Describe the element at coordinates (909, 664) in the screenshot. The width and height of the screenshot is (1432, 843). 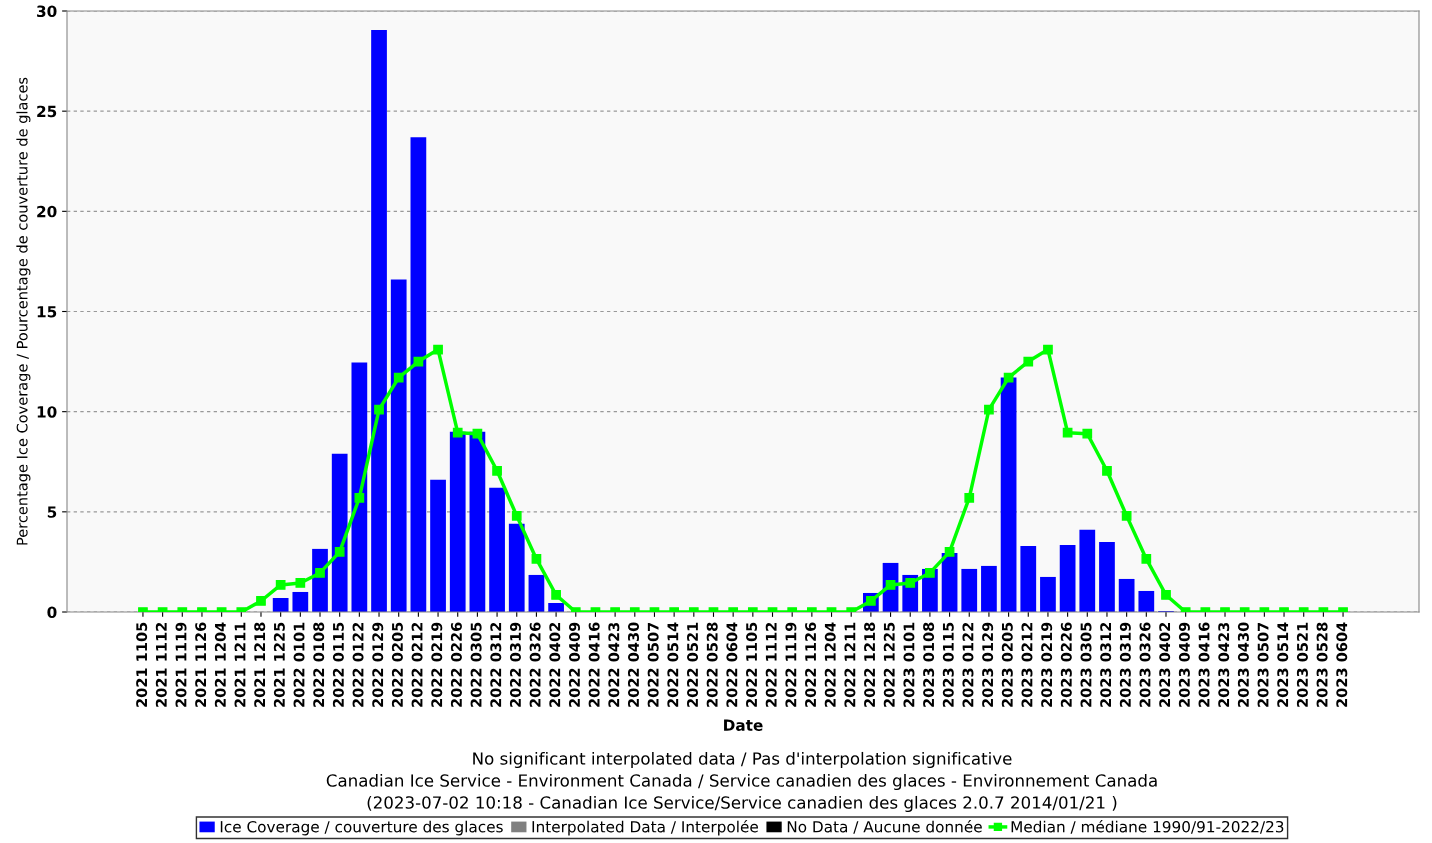
I see `x-tick-label: 2023 0101` at that location.